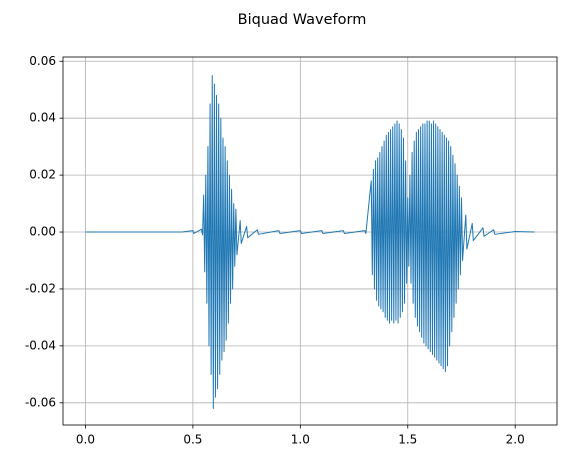 Image resolution: width=568 pixels, height=461 pixels. Describe the element at coordinates (515, 440) in the screenshot. I see `x-tick-label: 2.0` at that location.